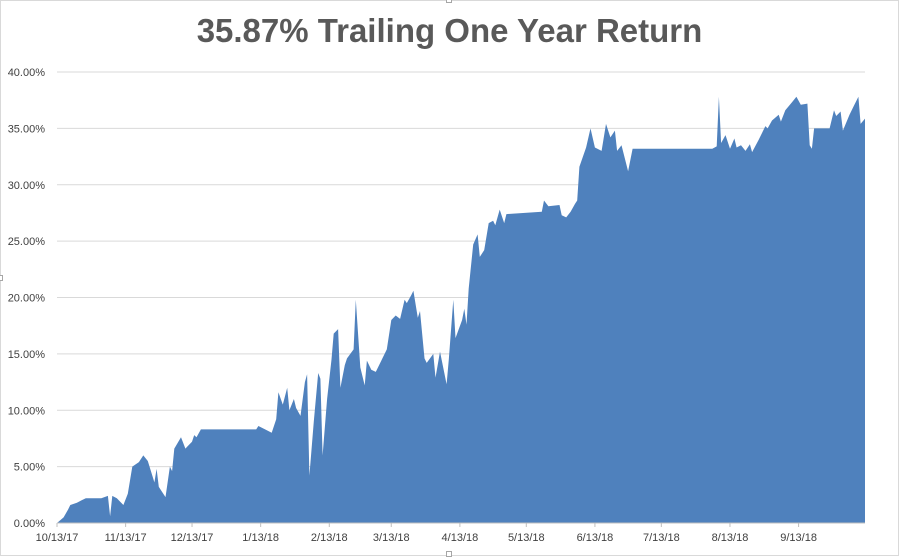 This screenshot has height=557, width=899. Describe the element at coordinates (460, 538) in the screenshot. I see `x-tick-label: 4/13/18` at that location.